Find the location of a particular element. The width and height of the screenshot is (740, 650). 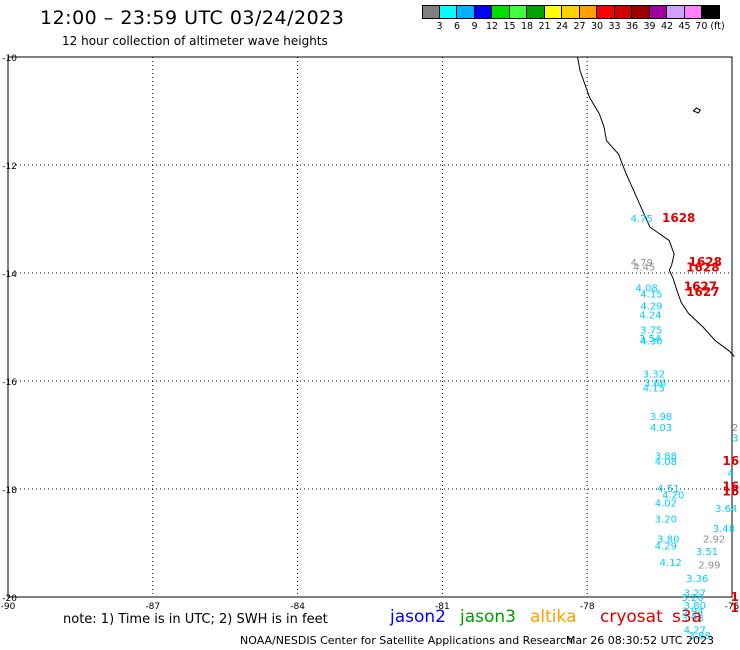

wave-height-label: 4.24 is located at coordinates (650, 316).